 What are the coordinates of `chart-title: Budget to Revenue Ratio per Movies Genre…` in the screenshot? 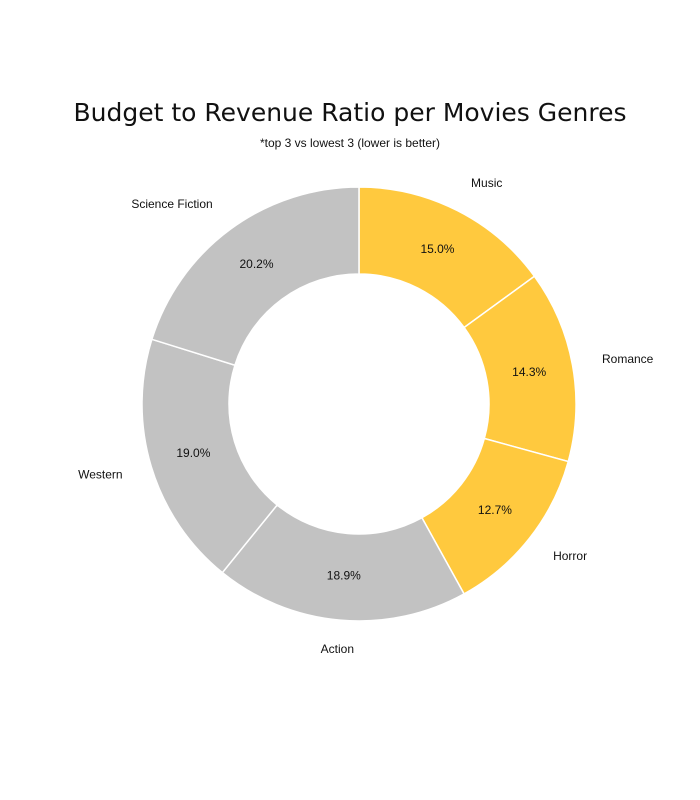 It's located at (350, 112).